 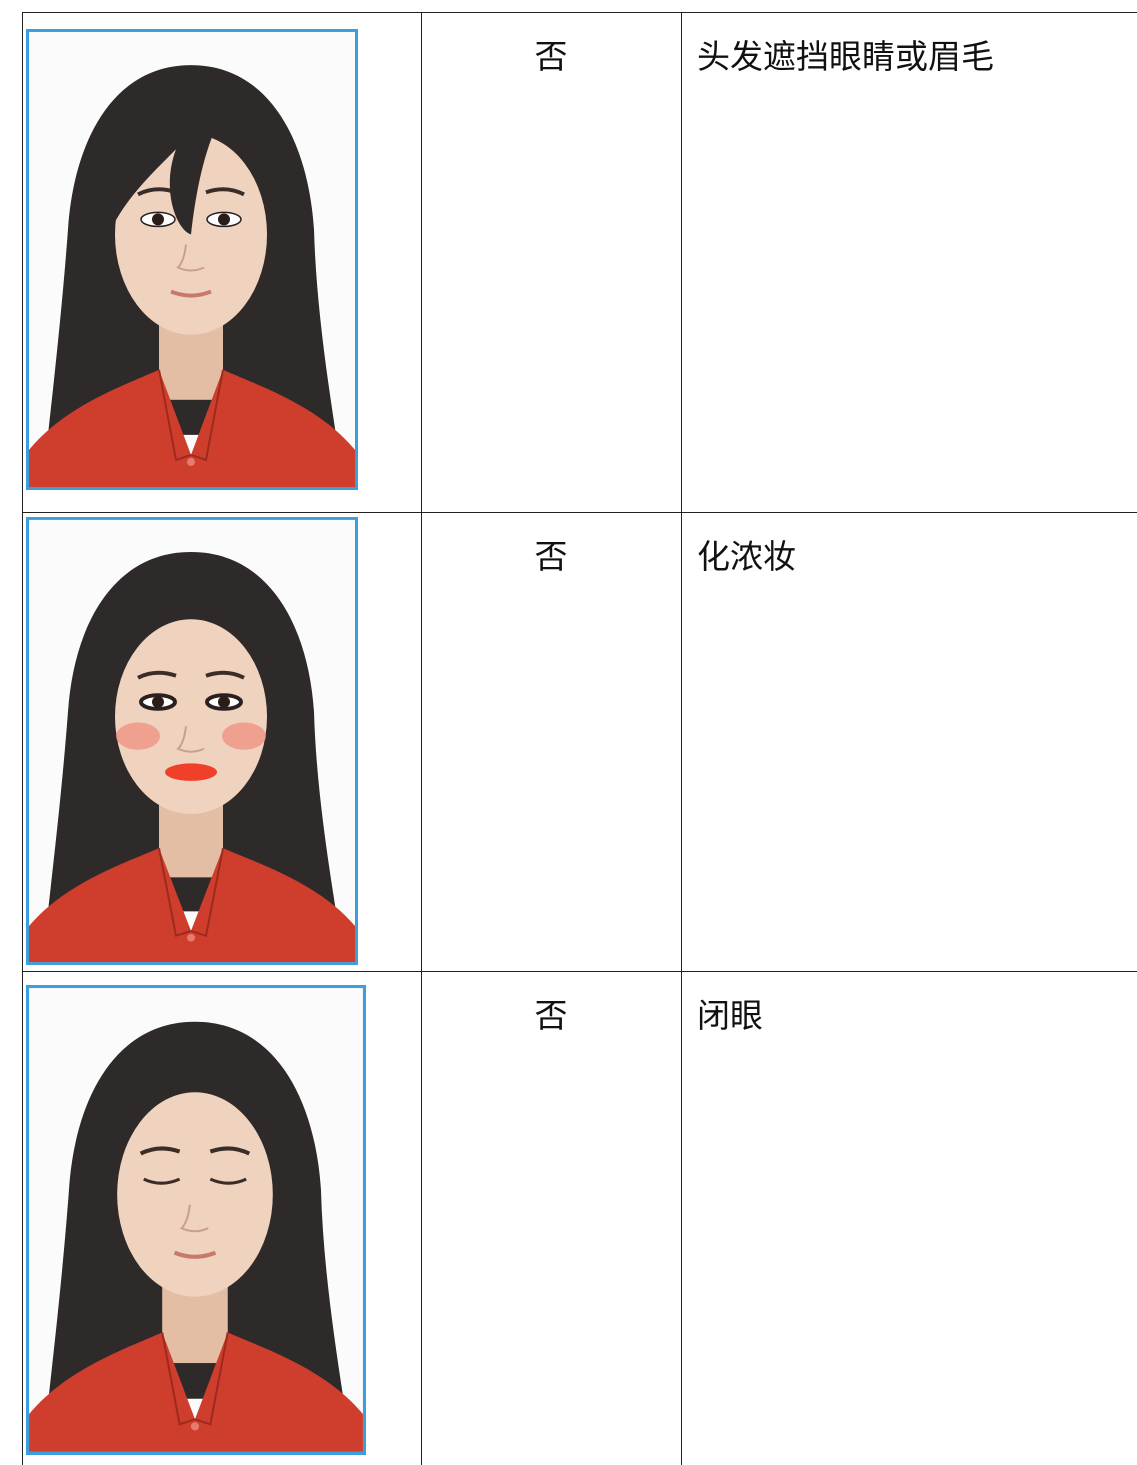 I want to click on cell-text: 化浓妆, so click(x=746, y=556).